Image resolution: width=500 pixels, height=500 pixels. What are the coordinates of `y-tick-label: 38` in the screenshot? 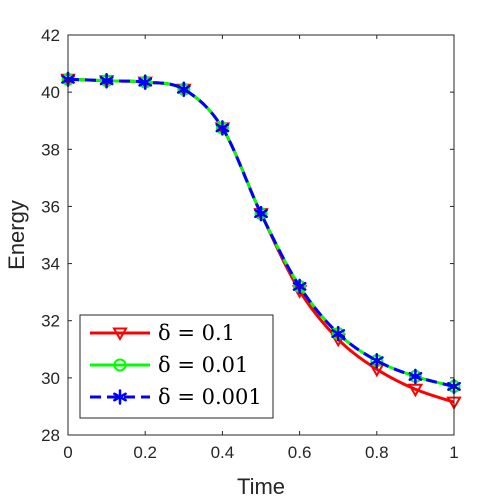 It's located at (50, 149).